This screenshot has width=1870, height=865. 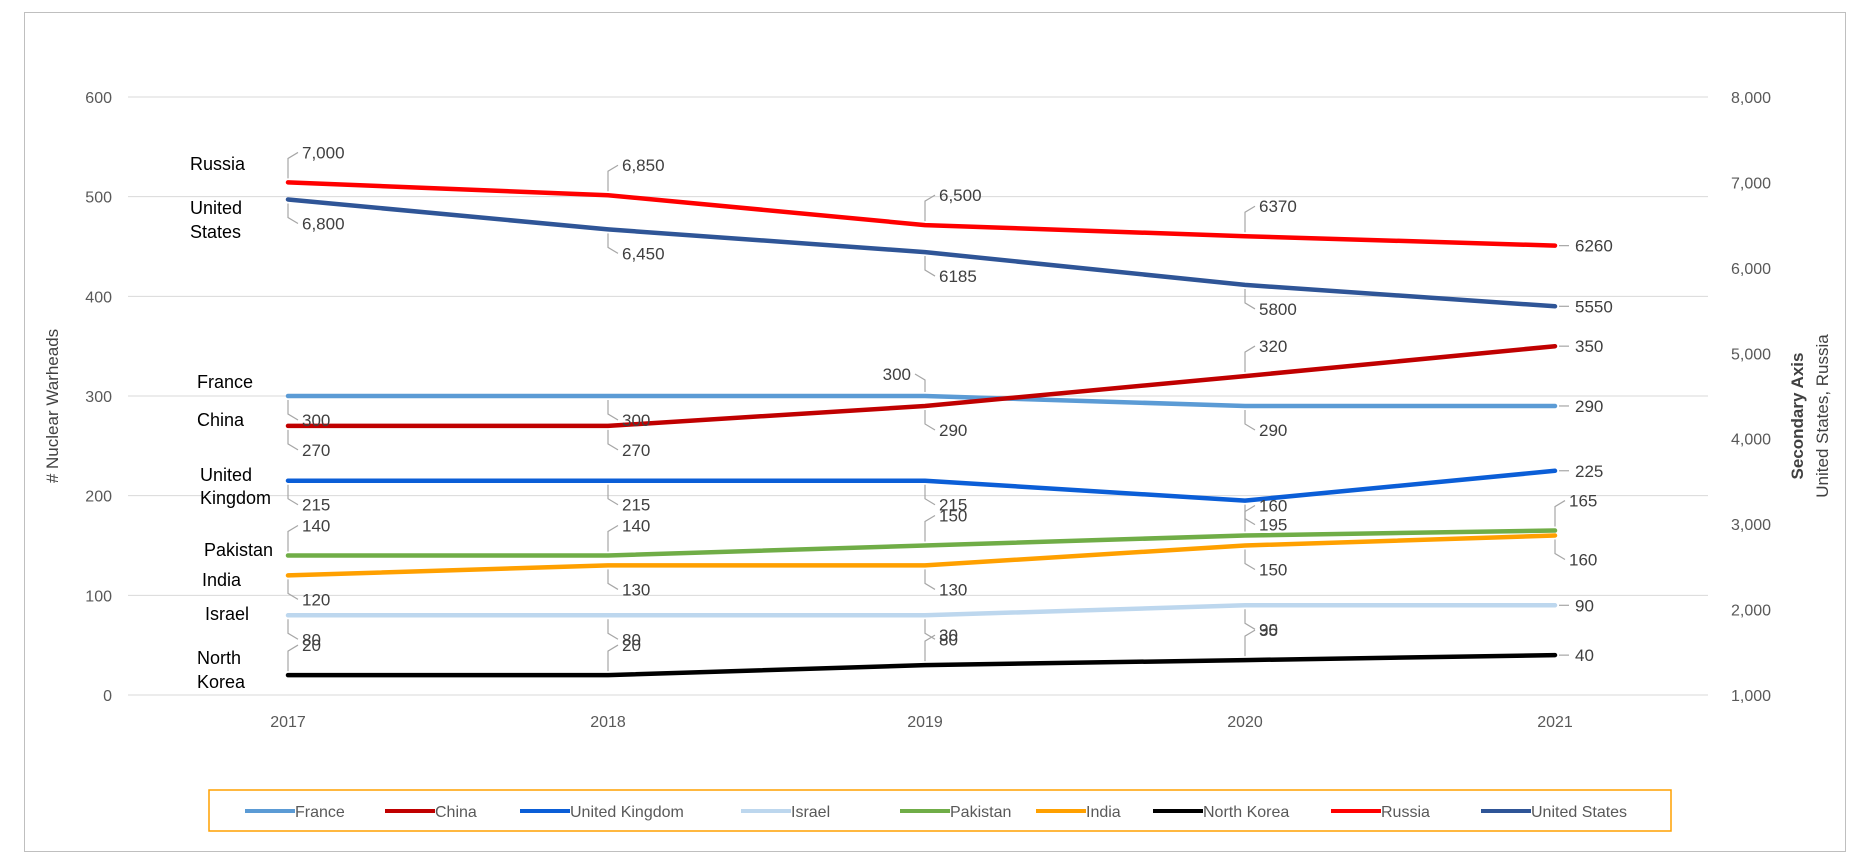 I want to click on callout-israel: 80, so click(x=304, y=634).